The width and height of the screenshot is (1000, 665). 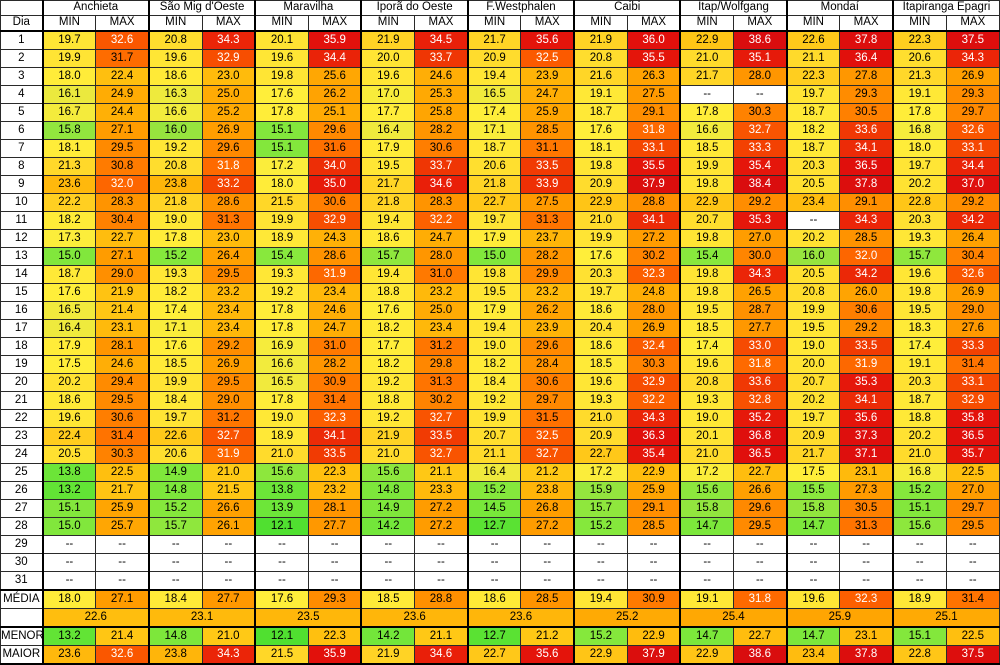 What do you see at coordinates (228, 526) in the screenshot?
I see `temp-cell: 26.1` at bounding box center [228, 526].